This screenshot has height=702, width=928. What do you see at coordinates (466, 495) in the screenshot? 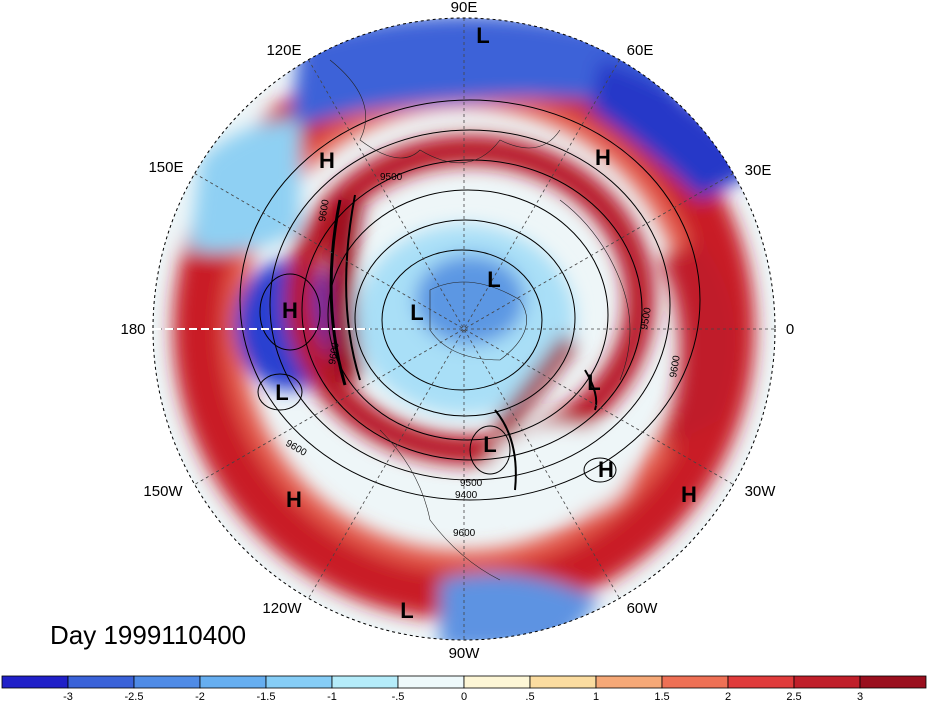
I see `contour-label: 9400` at bounding box center [466, 495].